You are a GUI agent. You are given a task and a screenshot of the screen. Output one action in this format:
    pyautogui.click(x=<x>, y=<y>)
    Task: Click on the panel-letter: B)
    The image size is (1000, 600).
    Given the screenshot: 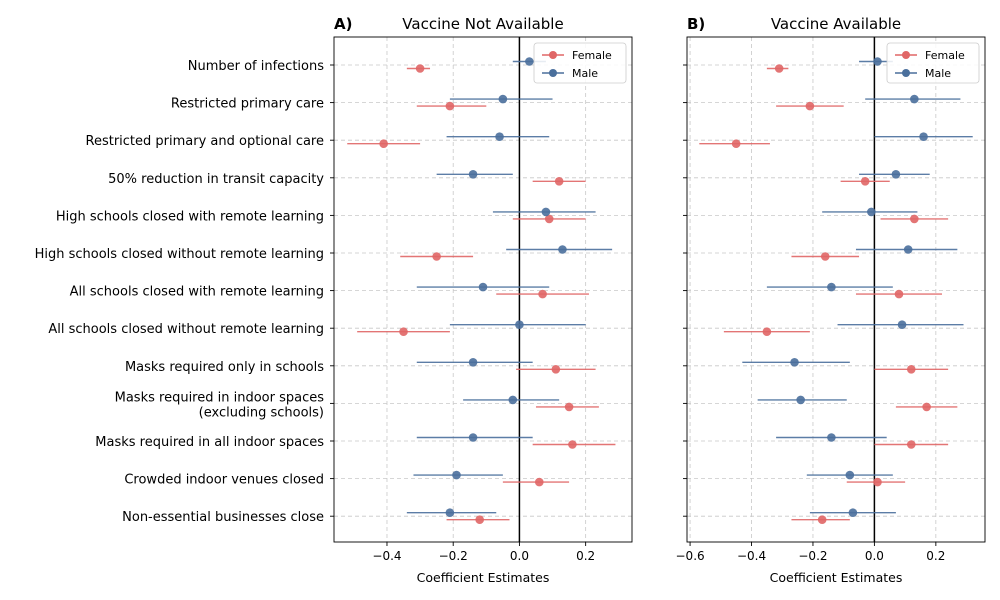 What is the action you would take?
    pyautogui.click(x=696, y=24)
    